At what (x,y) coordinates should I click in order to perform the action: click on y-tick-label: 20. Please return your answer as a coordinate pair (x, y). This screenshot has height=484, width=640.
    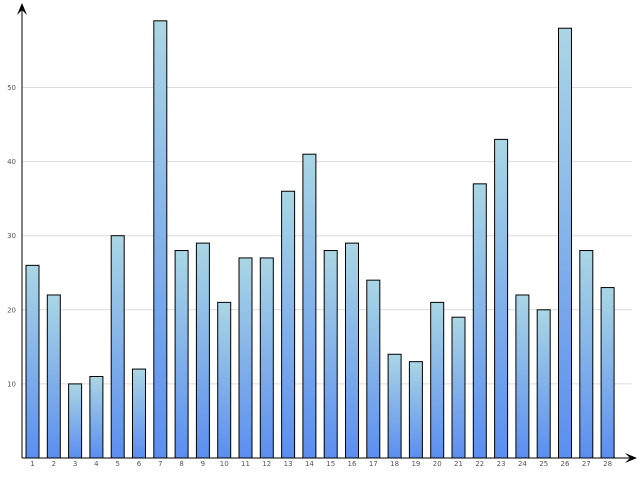
    Looking at the image, I should click on (11, 310).